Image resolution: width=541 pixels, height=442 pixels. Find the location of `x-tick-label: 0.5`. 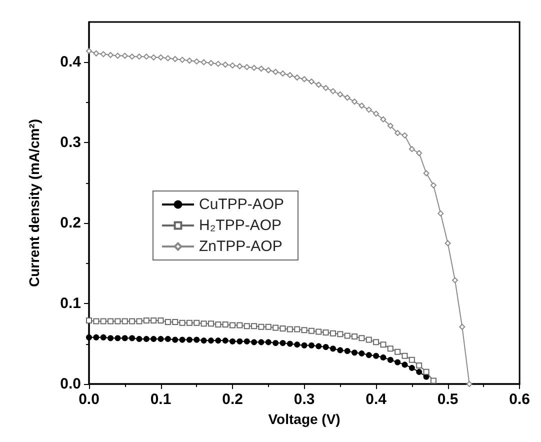

x-tick-label: 0.5 is located at coordinates (447, 399).